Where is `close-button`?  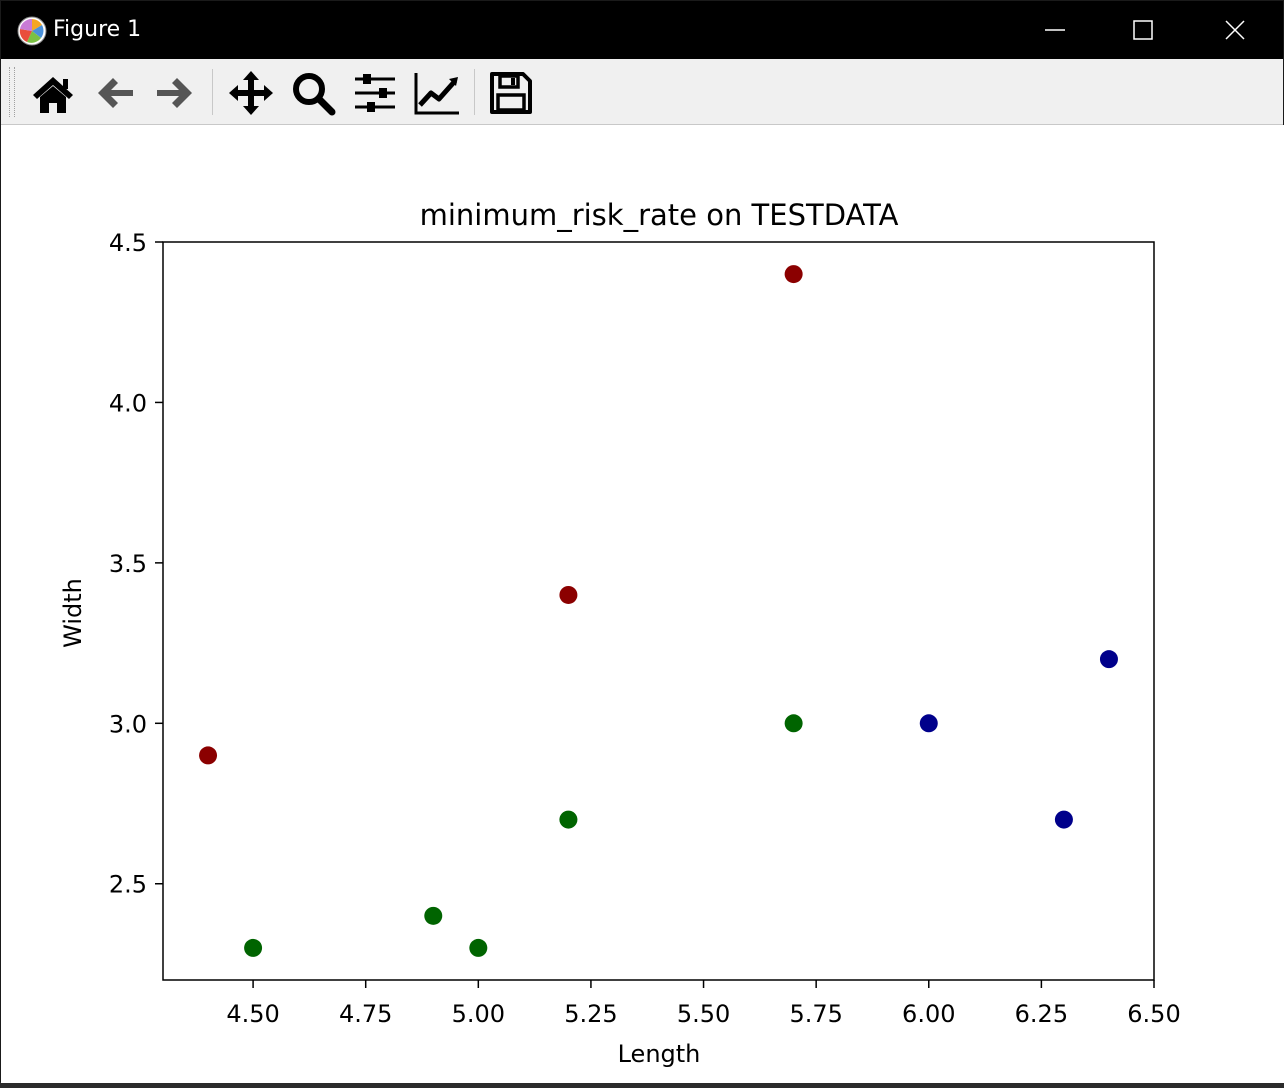
close-button is located at coordinates (1235, 30).